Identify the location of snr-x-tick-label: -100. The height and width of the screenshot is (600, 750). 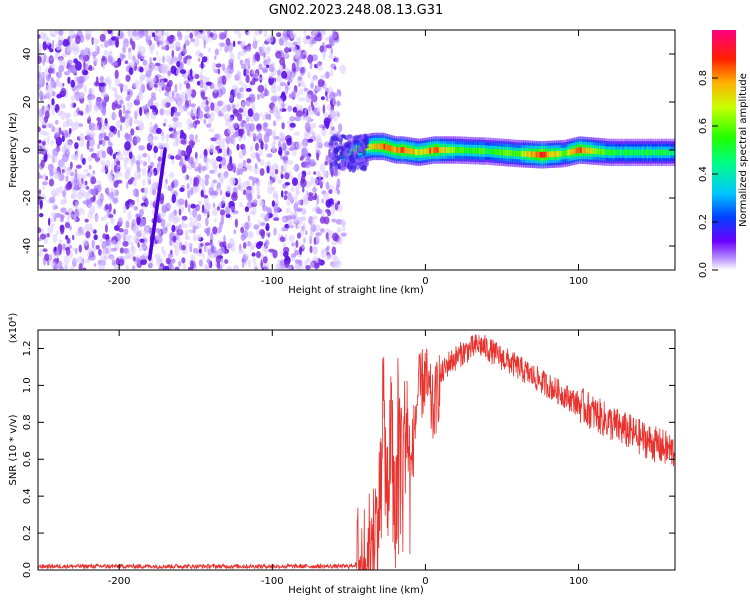
(272, 581).